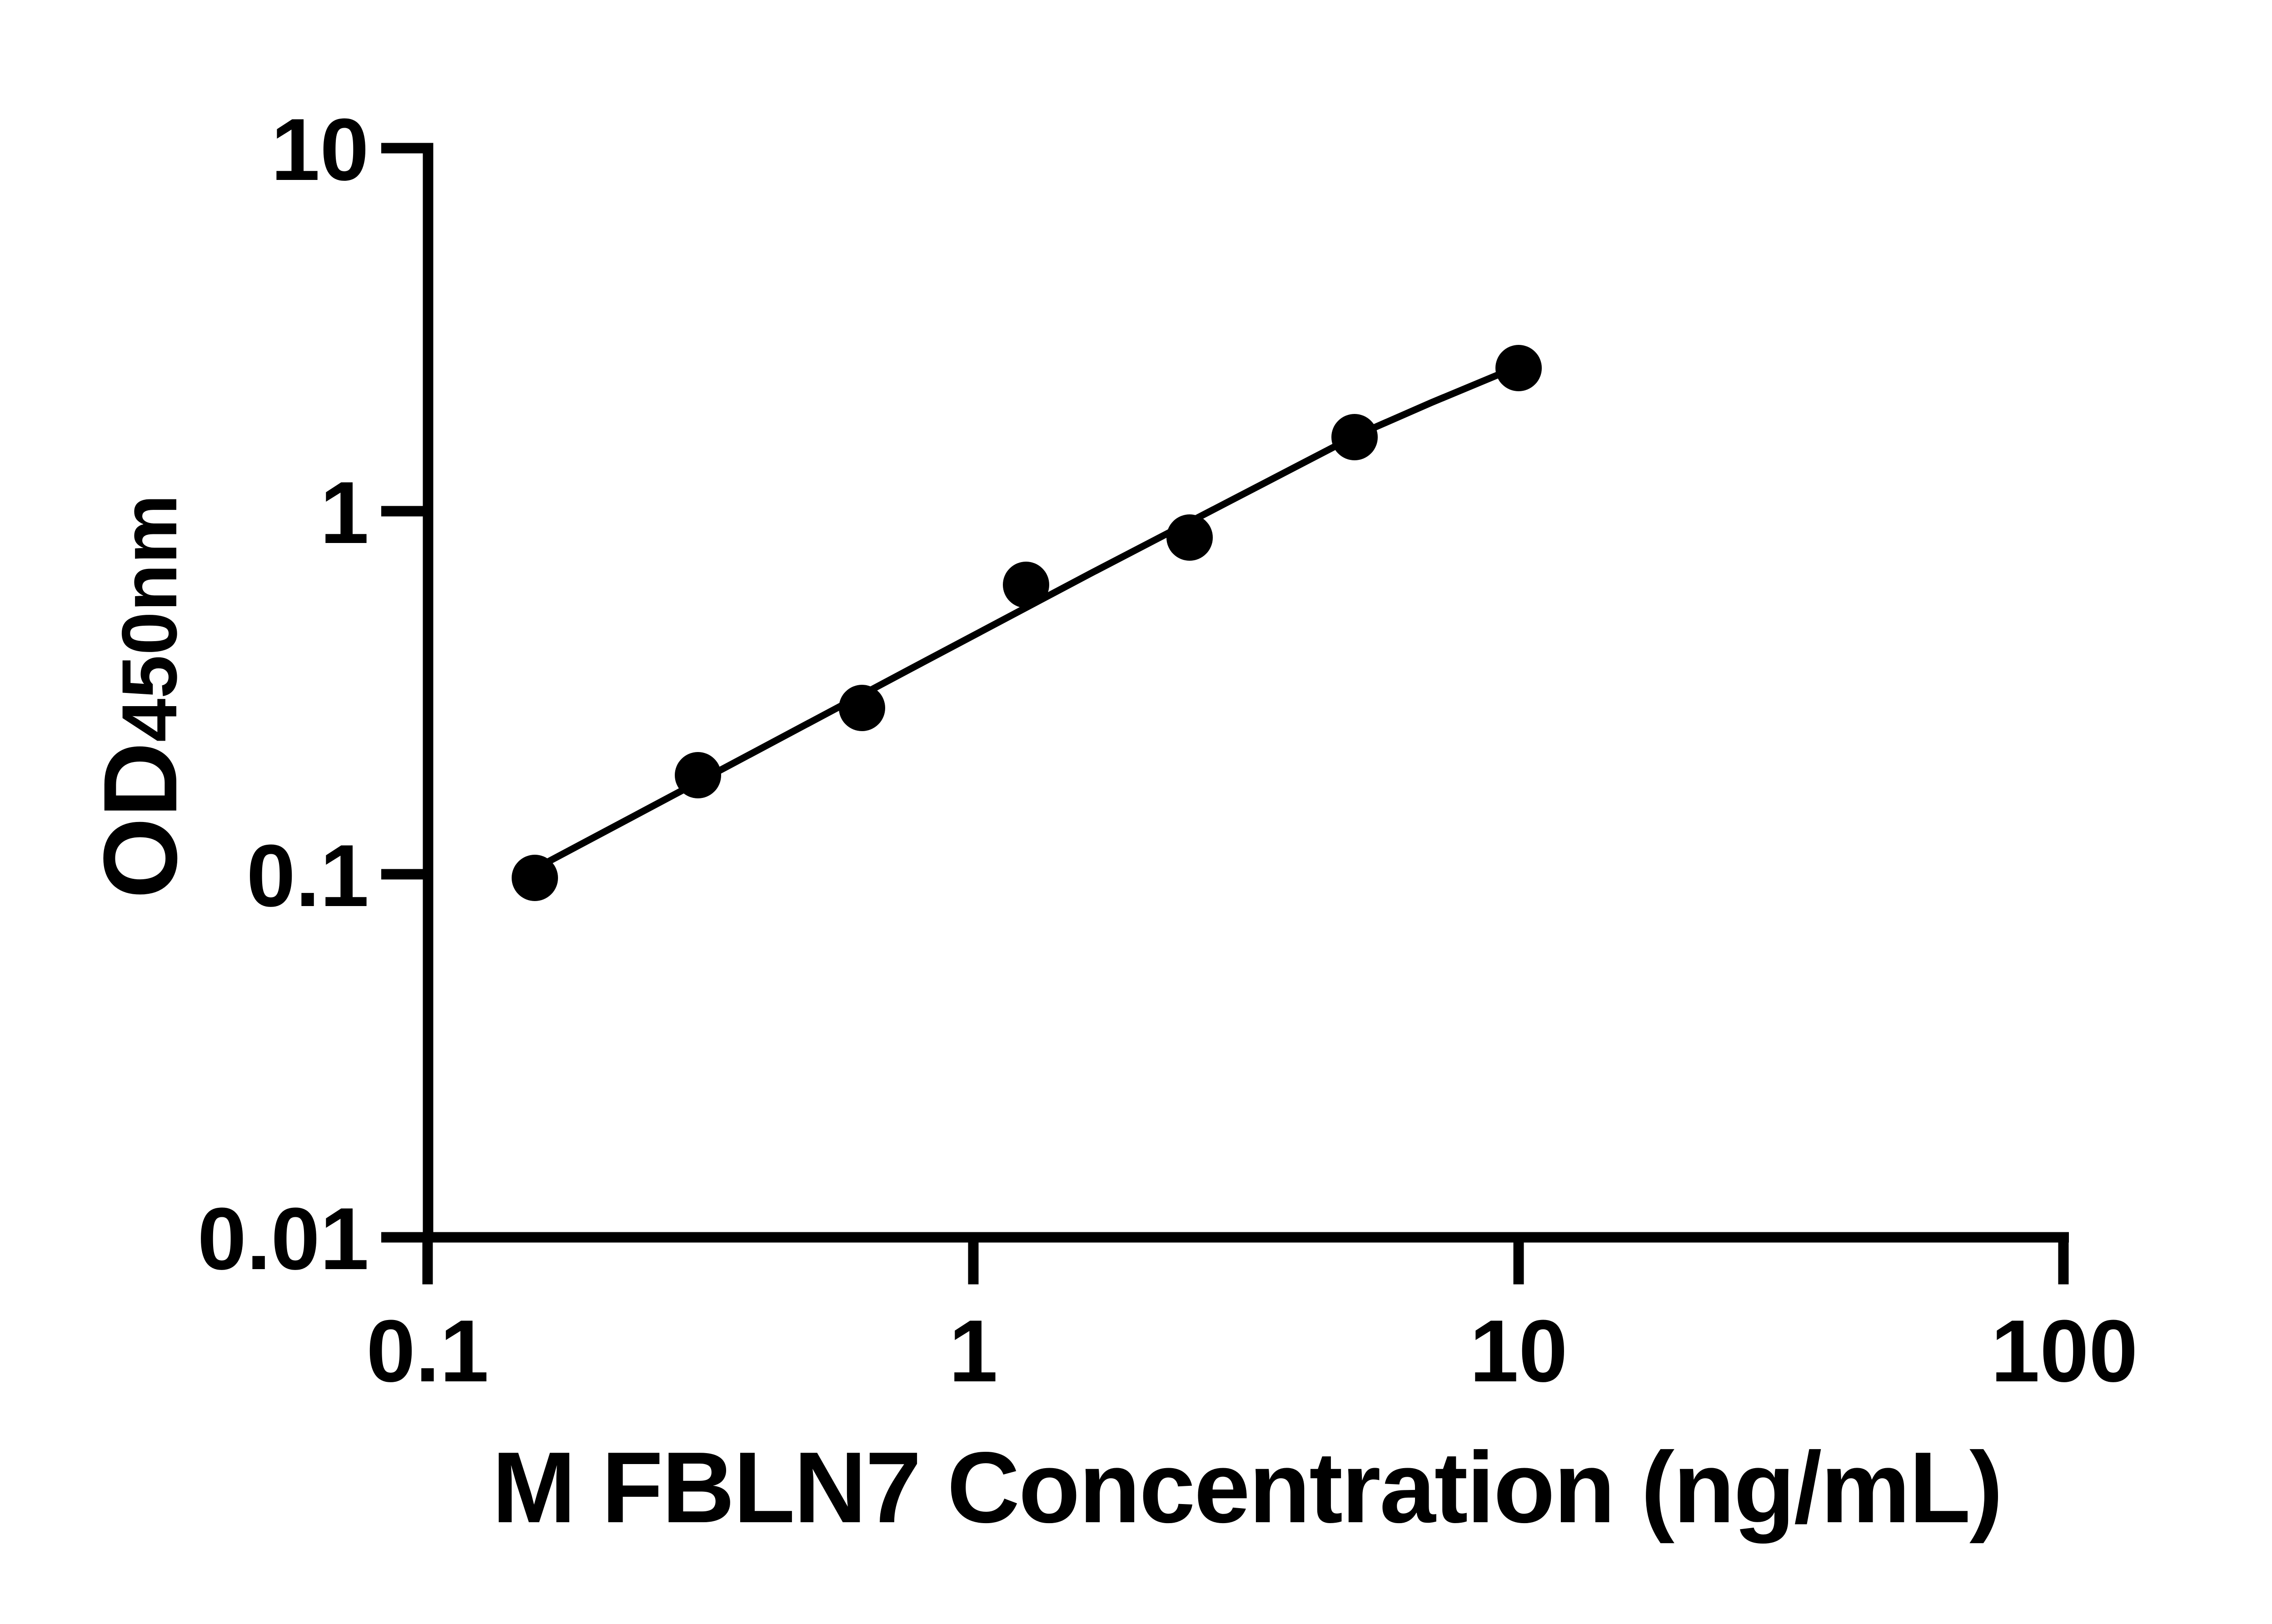  Describe the element at coordinates (140, 696) in the screenshot. I see `svg-text: OD450nm` at that location.